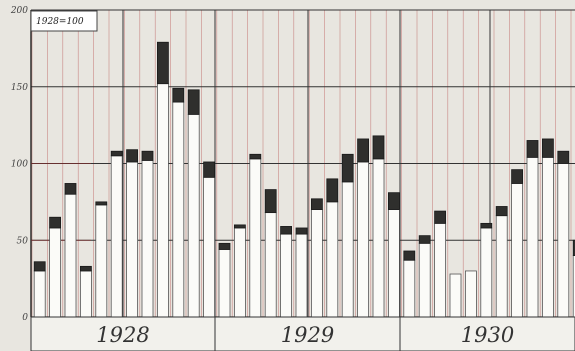  I want to click on year-label: 1930, so click(487, 335).